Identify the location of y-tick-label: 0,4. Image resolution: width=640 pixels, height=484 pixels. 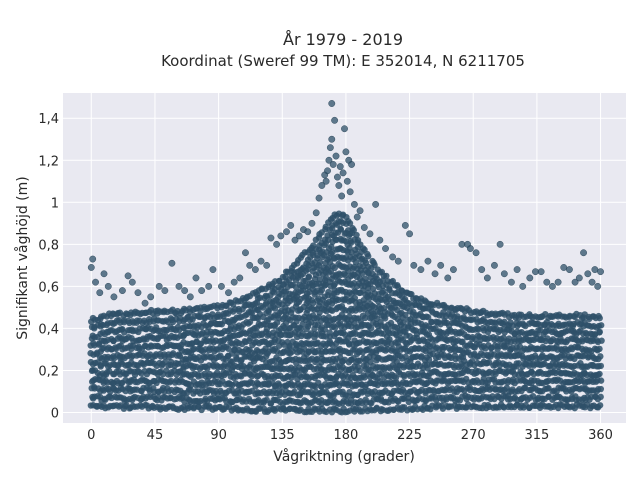
(48, 329).